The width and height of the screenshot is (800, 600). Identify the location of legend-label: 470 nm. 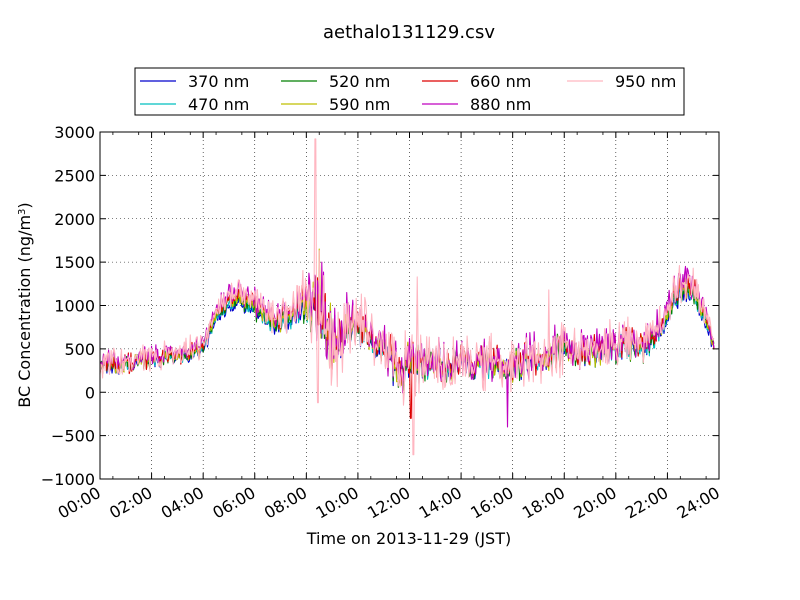
(218, 104).